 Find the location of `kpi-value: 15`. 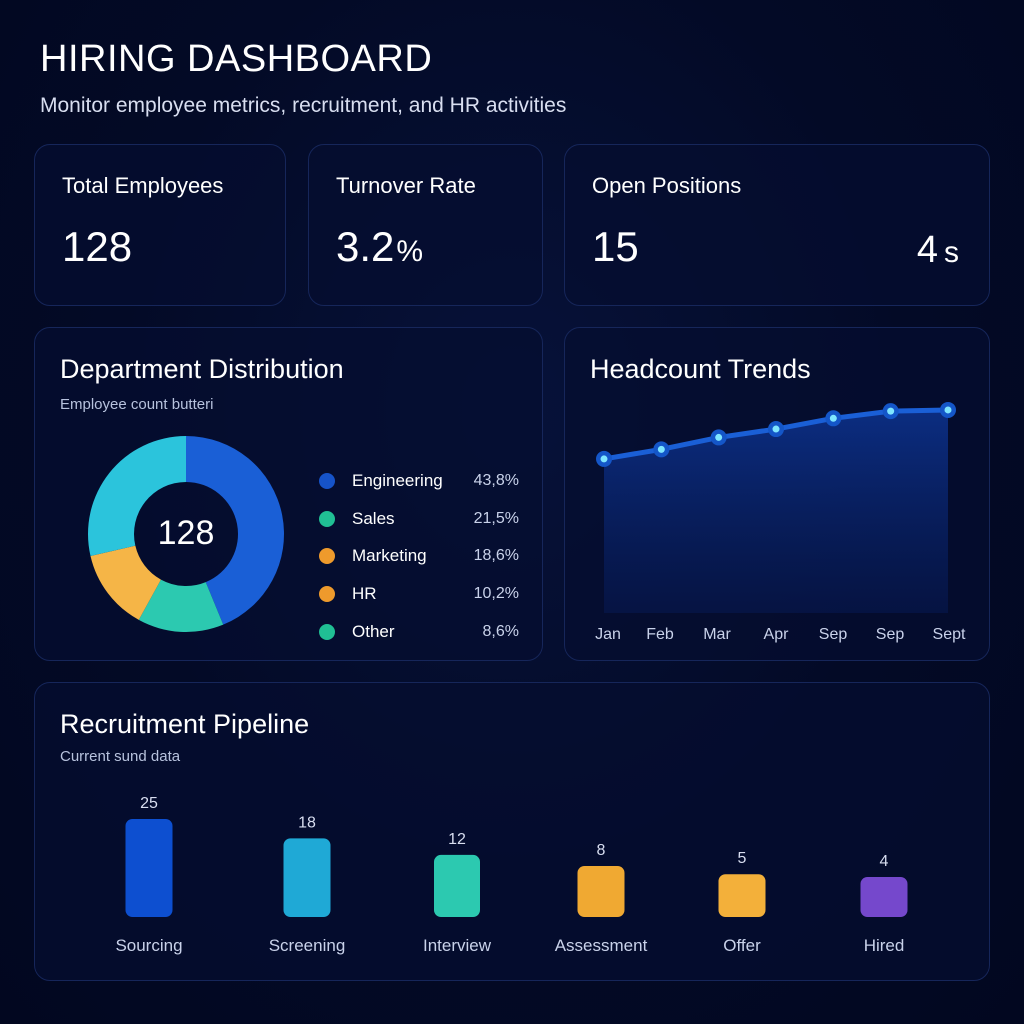

kpi-value: 15 is located at coordinates (615, 247).